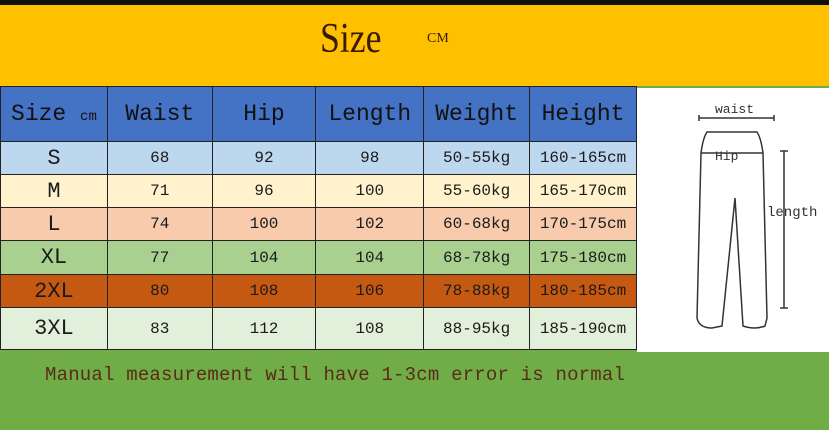 This screenshot has height=430, width=829. Describe the element at coordinates (54, 257) in the screenshot. I see `cell-size: XL` at that location.